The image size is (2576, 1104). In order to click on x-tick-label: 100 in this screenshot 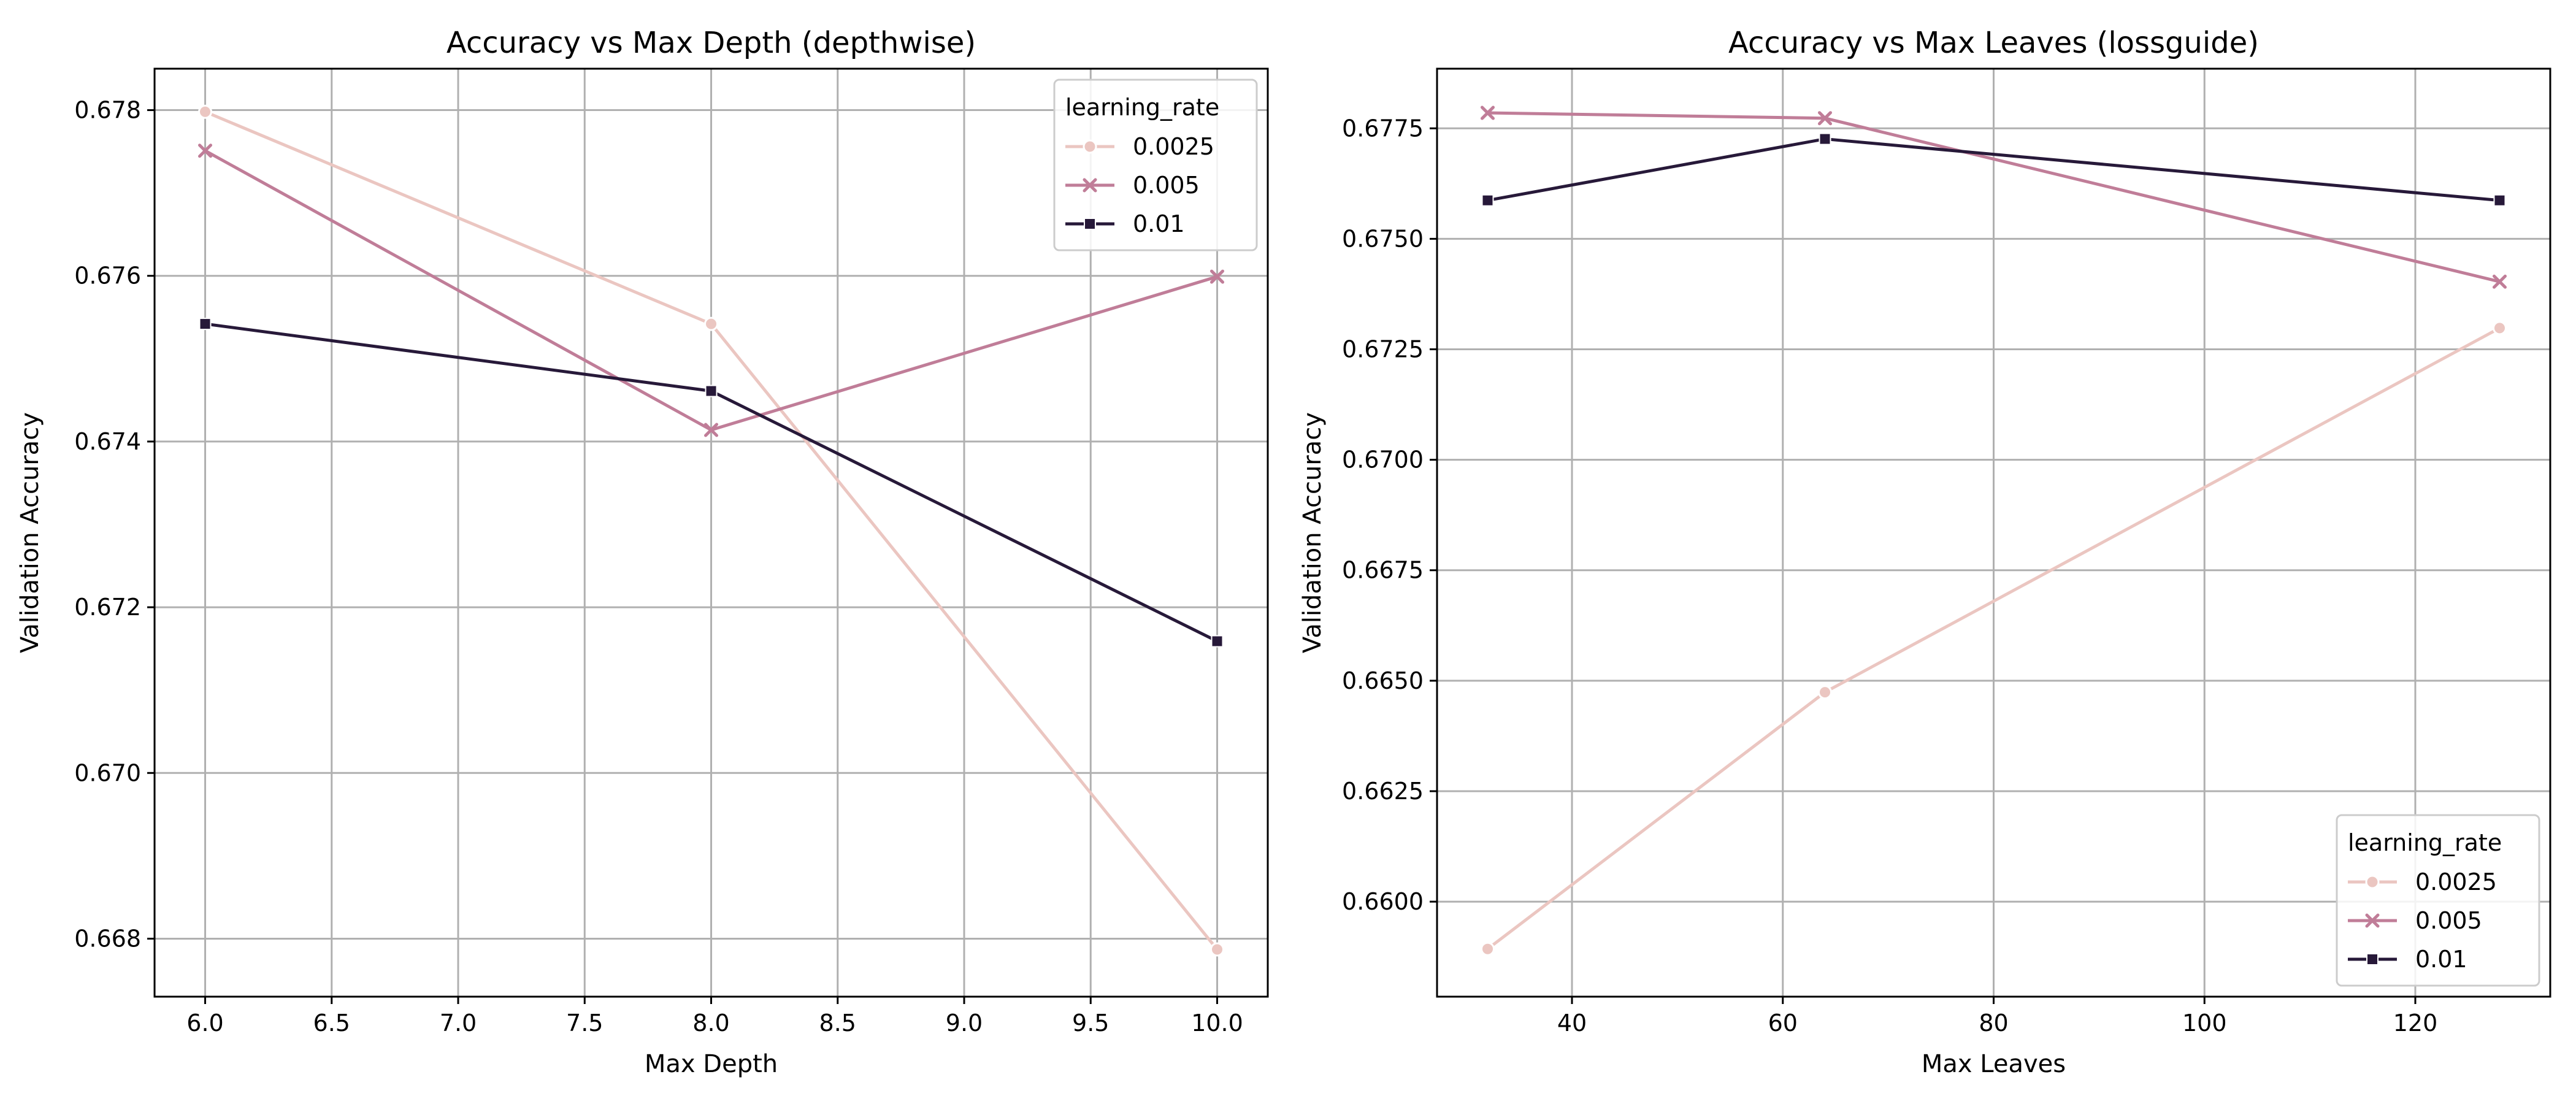, I will do `click(2204, 1023)`.